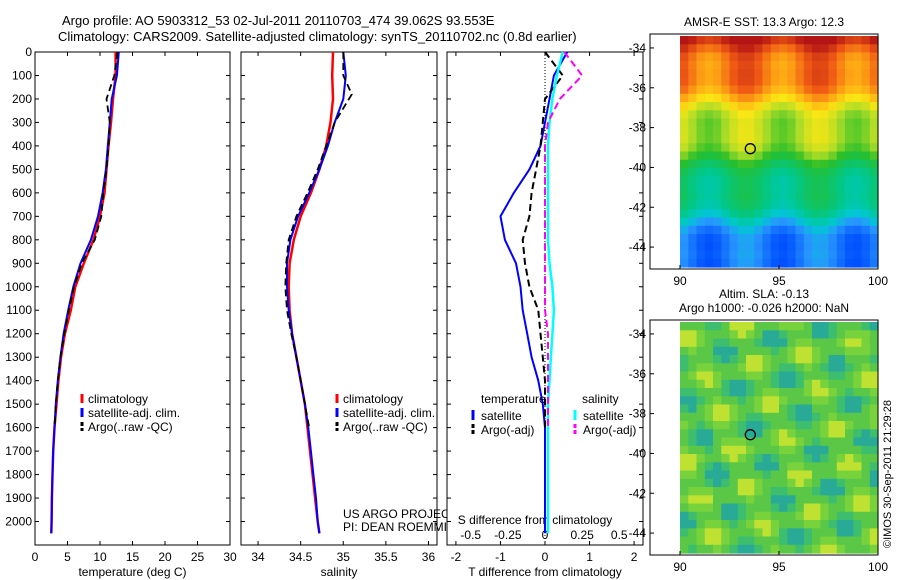  I want to click on map-y-tick-label: -44, so click(638, 533).